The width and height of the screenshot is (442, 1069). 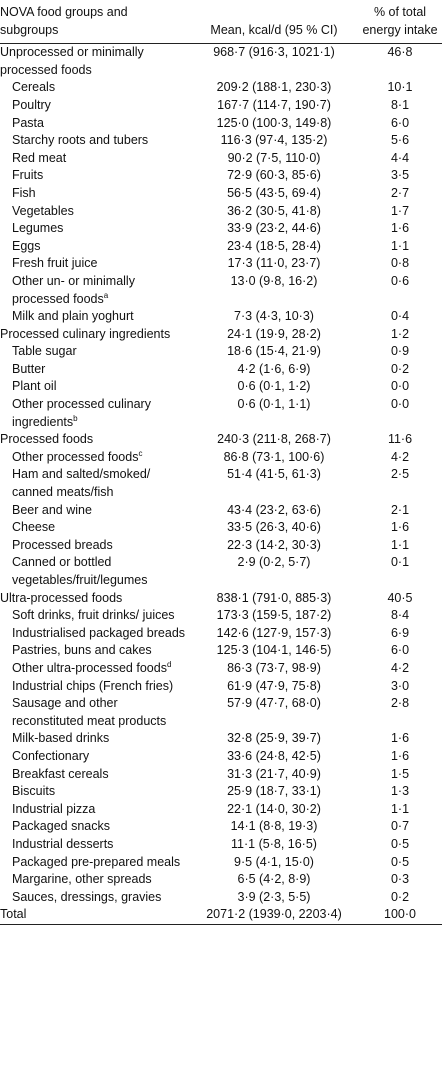 What do you see at coordinates (400, 562) in the screenshot?
I see `pct-cell: 0·1` at bounding box center [400, 562].